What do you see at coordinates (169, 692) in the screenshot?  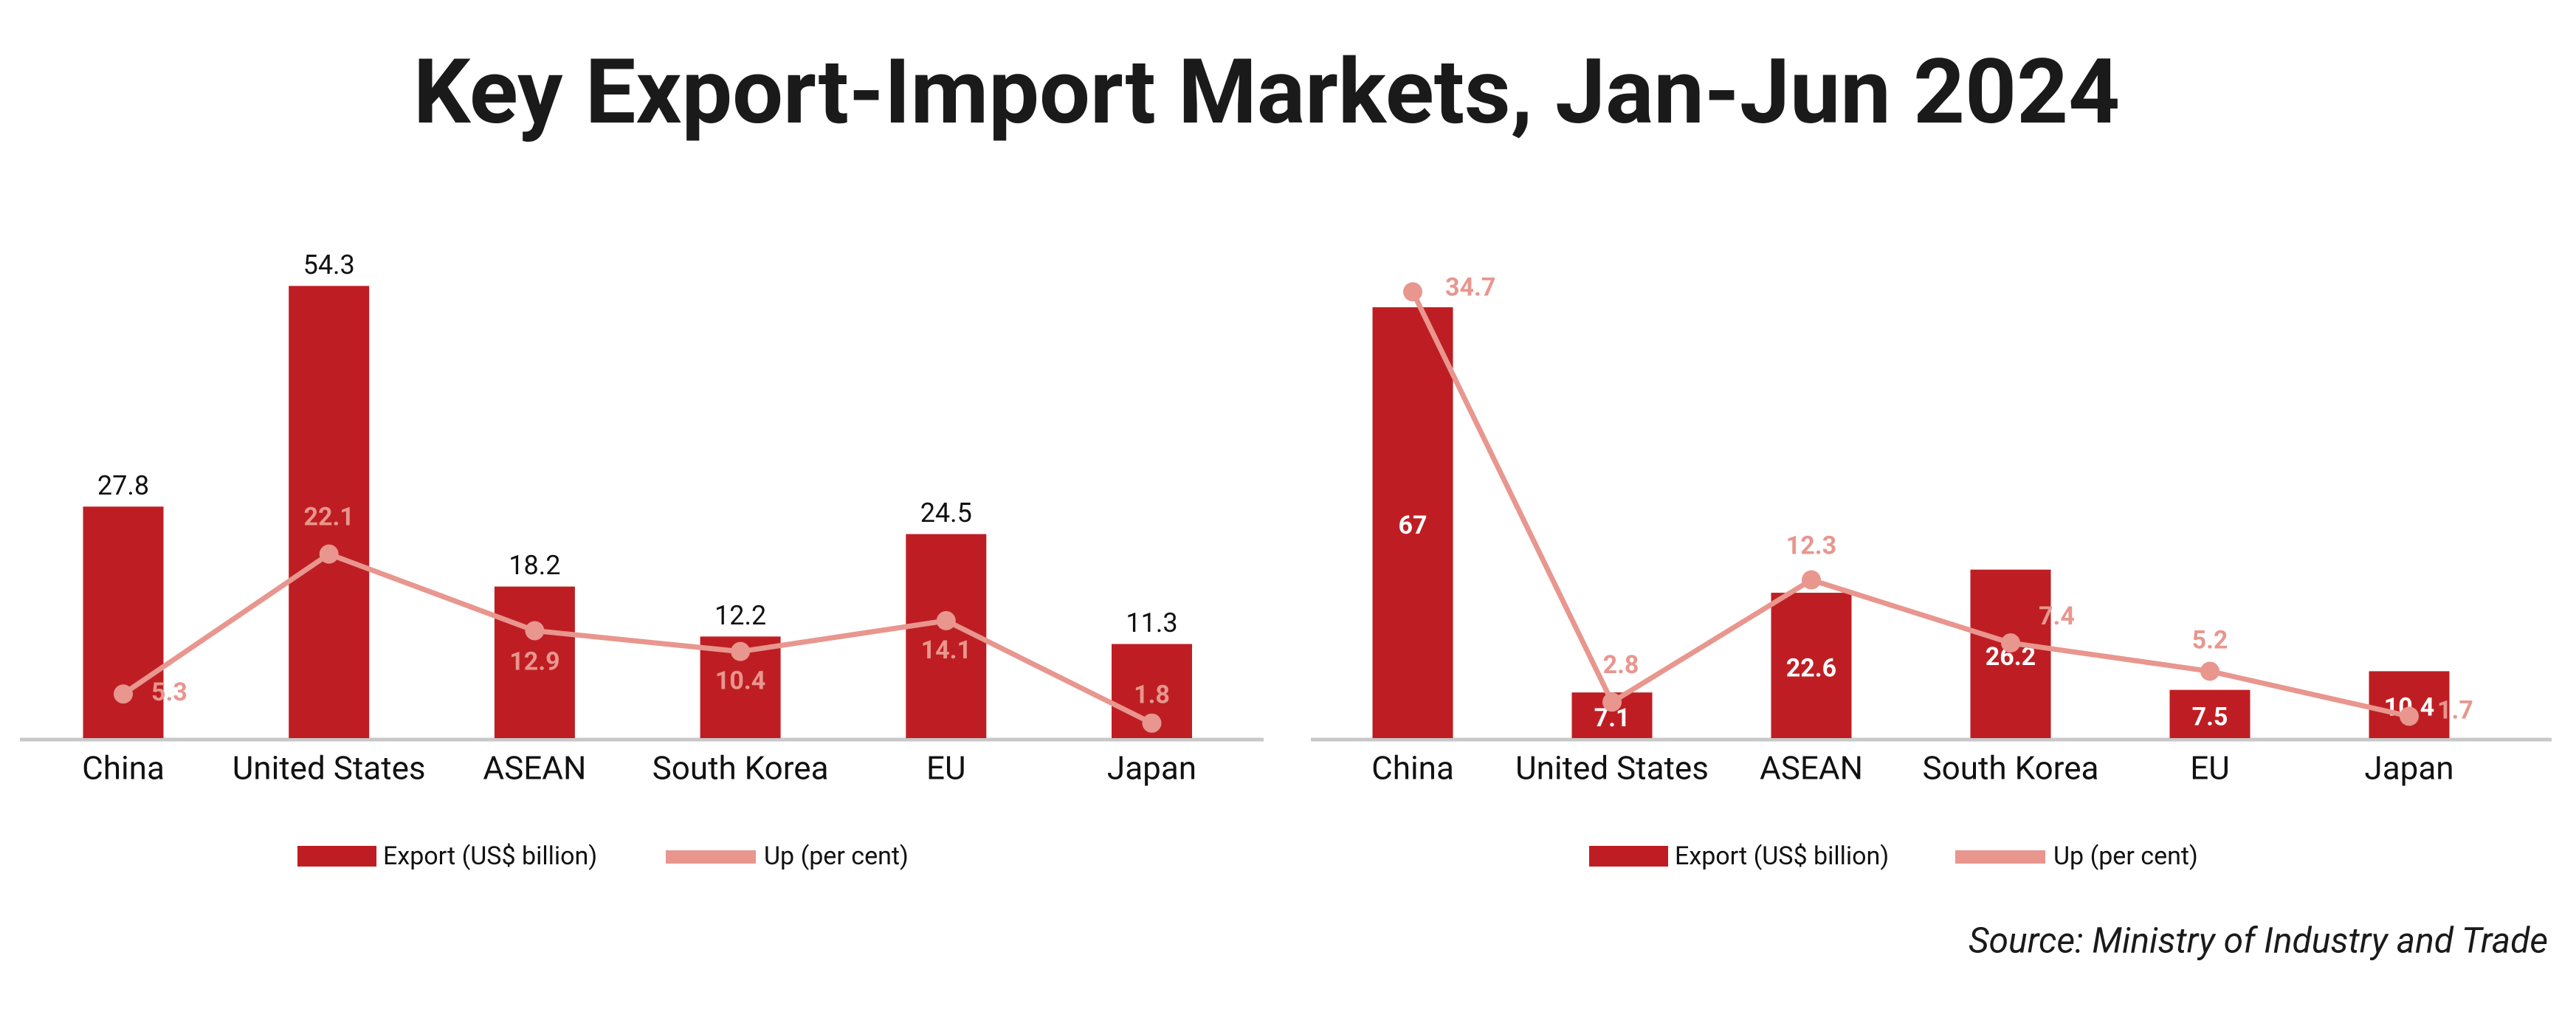 I see `line-value-label: 5.3` at bounding box center [169, 692].